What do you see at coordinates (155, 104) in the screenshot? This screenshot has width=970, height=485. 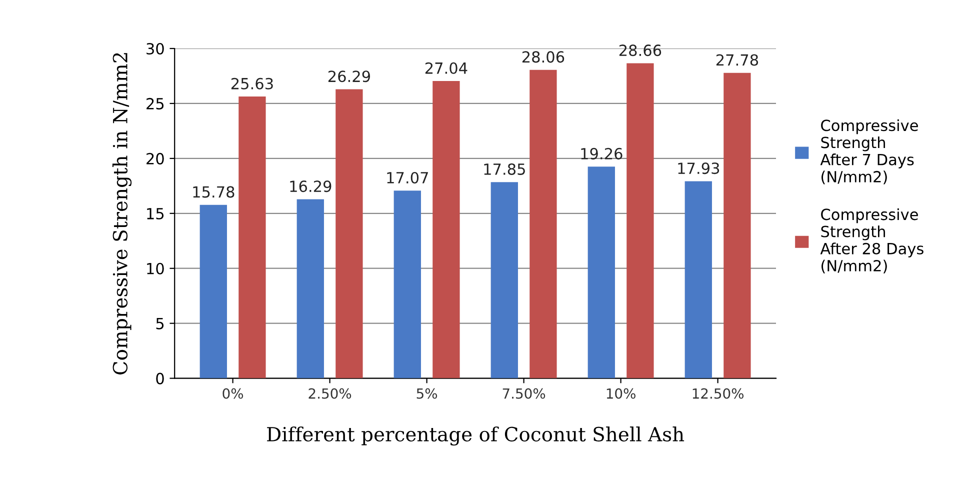 I see `y-tick-label: 25` at bounding box center [155, 104].